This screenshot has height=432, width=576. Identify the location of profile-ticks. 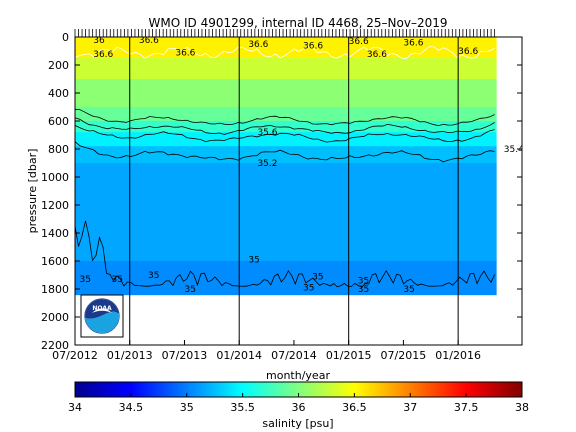
(285, 33).